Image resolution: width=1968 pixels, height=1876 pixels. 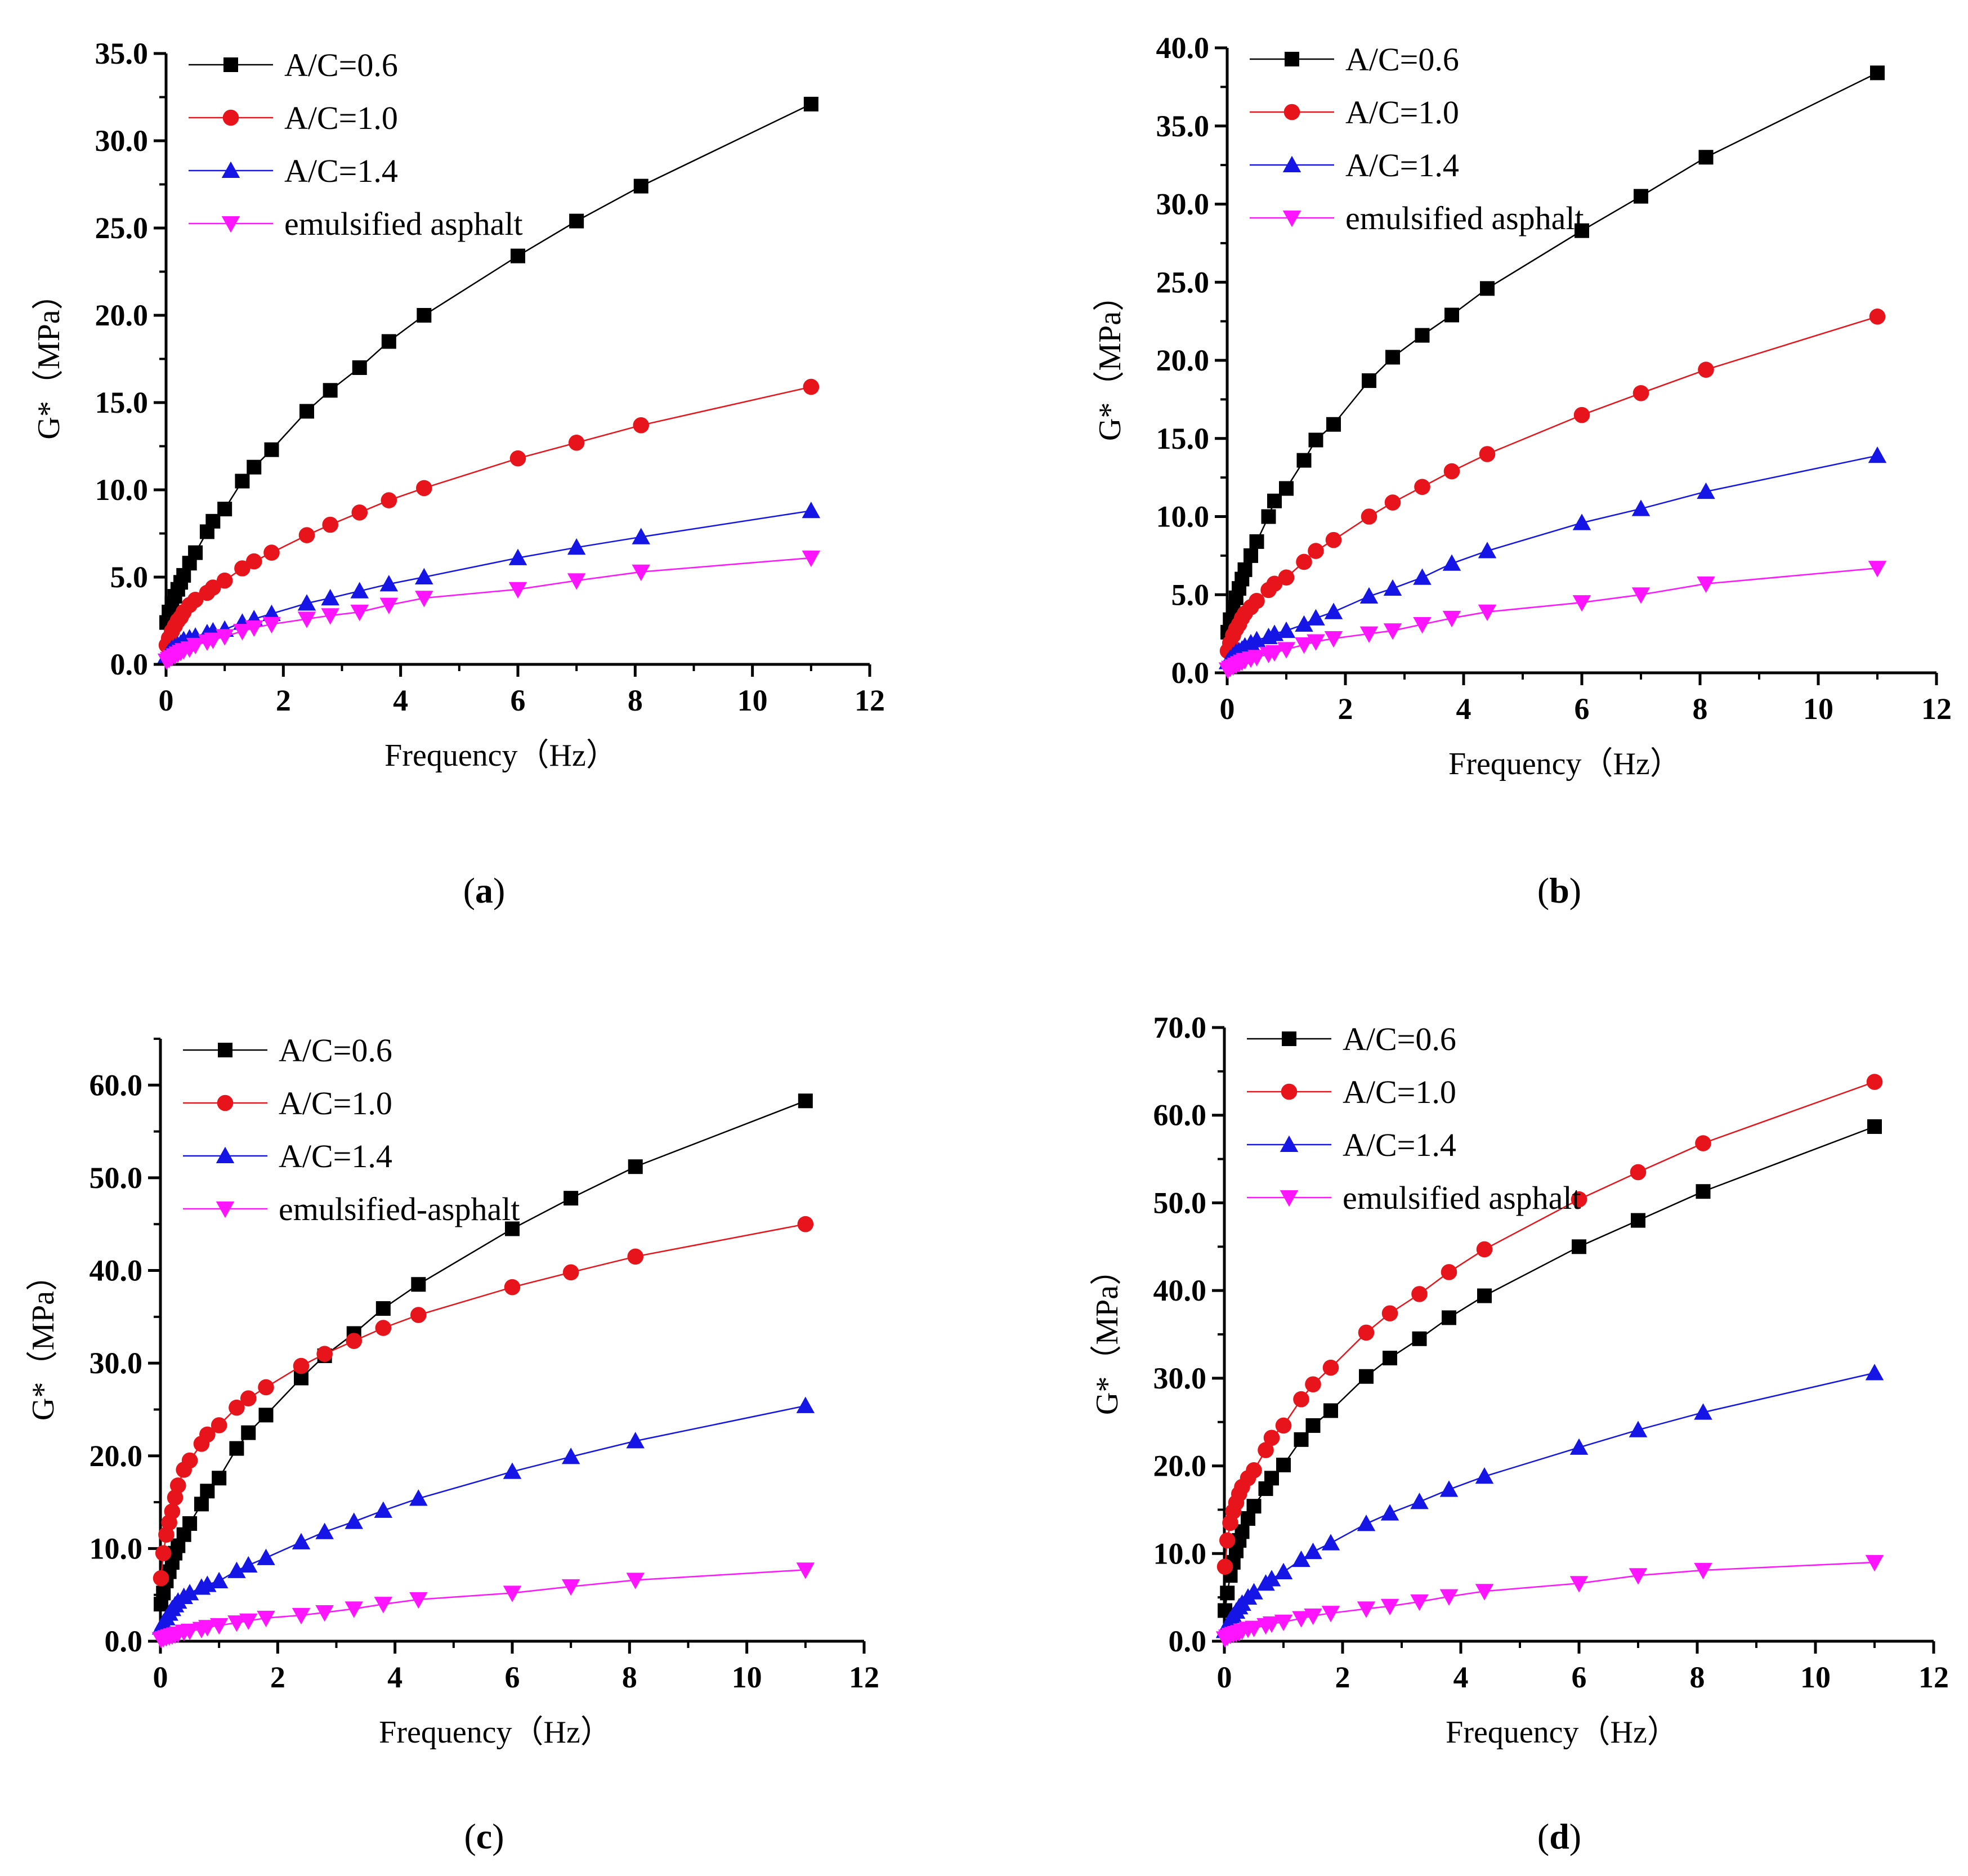 What do you see at coordinates (1183, 204) in the screenshot?
I see `y-tick-label: 30.0` at bounding box center [1183, 204].